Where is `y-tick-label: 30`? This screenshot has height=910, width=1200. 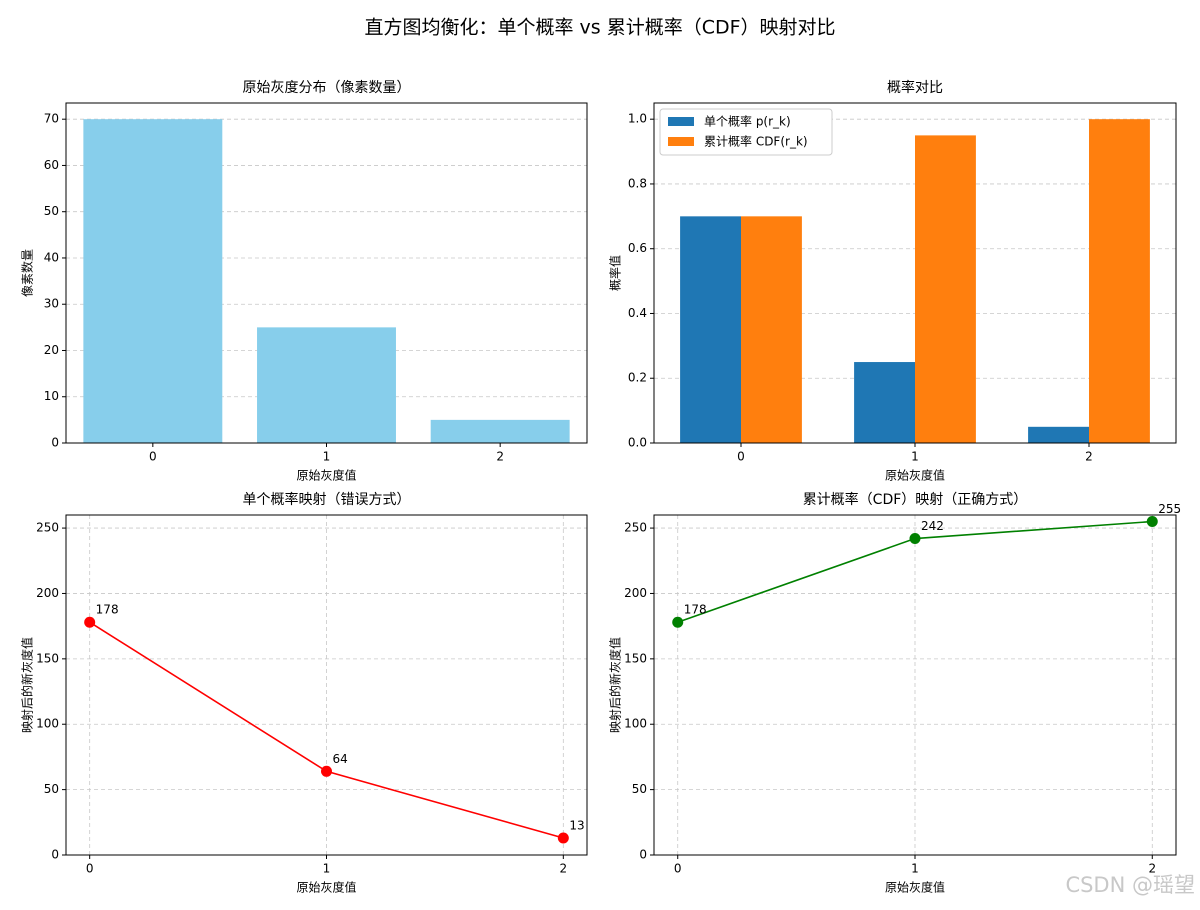
y-tick-label: 30 is located at coordinates (51, 304).